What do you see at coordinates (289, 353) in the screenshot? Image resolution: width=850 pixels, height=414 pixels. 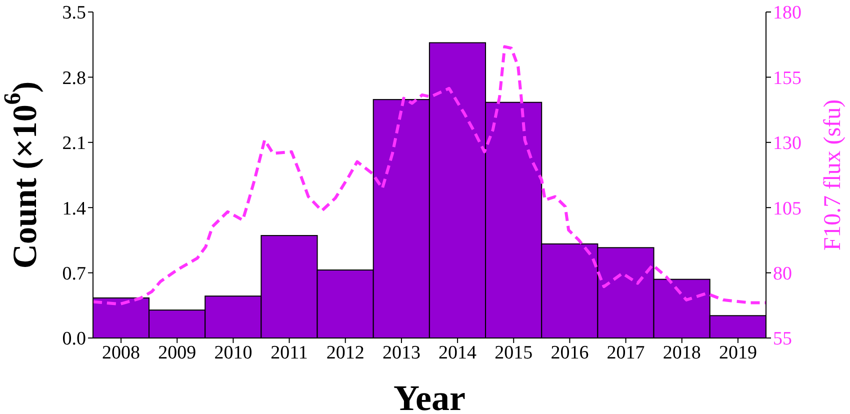 I see `x-tick-label: 2011` at bounding box center [289, 353].